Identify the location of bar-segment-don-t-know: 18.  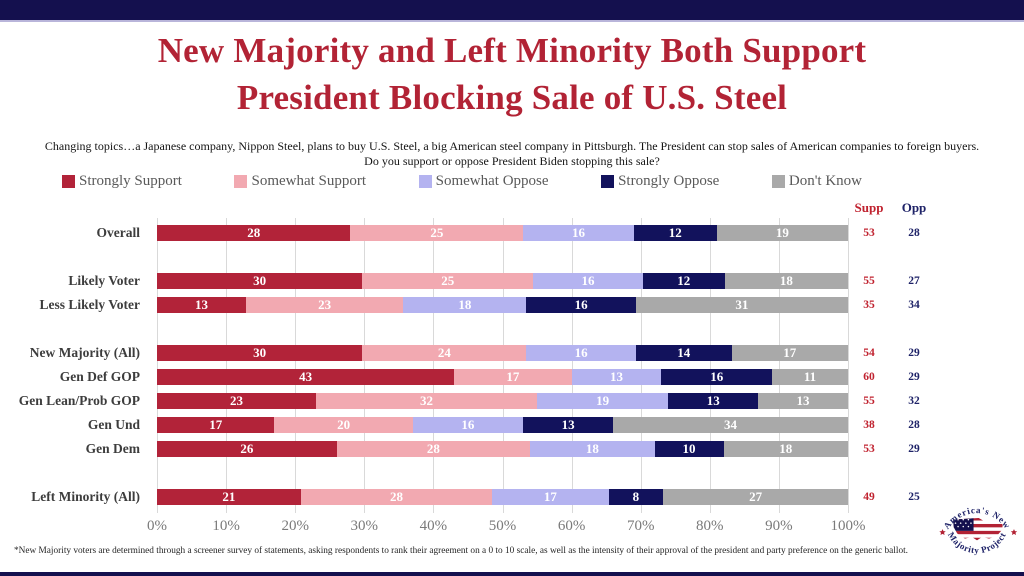
(785, 449).